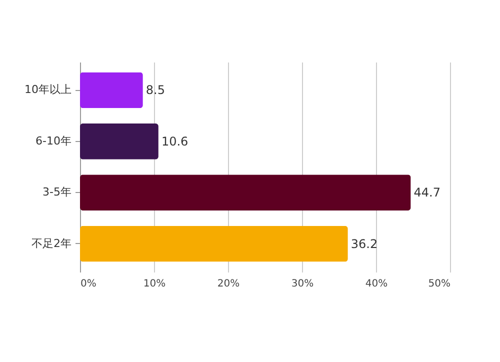 The image size is (500, 362). I want to click on data-label: 44.7, so click(427, 193).